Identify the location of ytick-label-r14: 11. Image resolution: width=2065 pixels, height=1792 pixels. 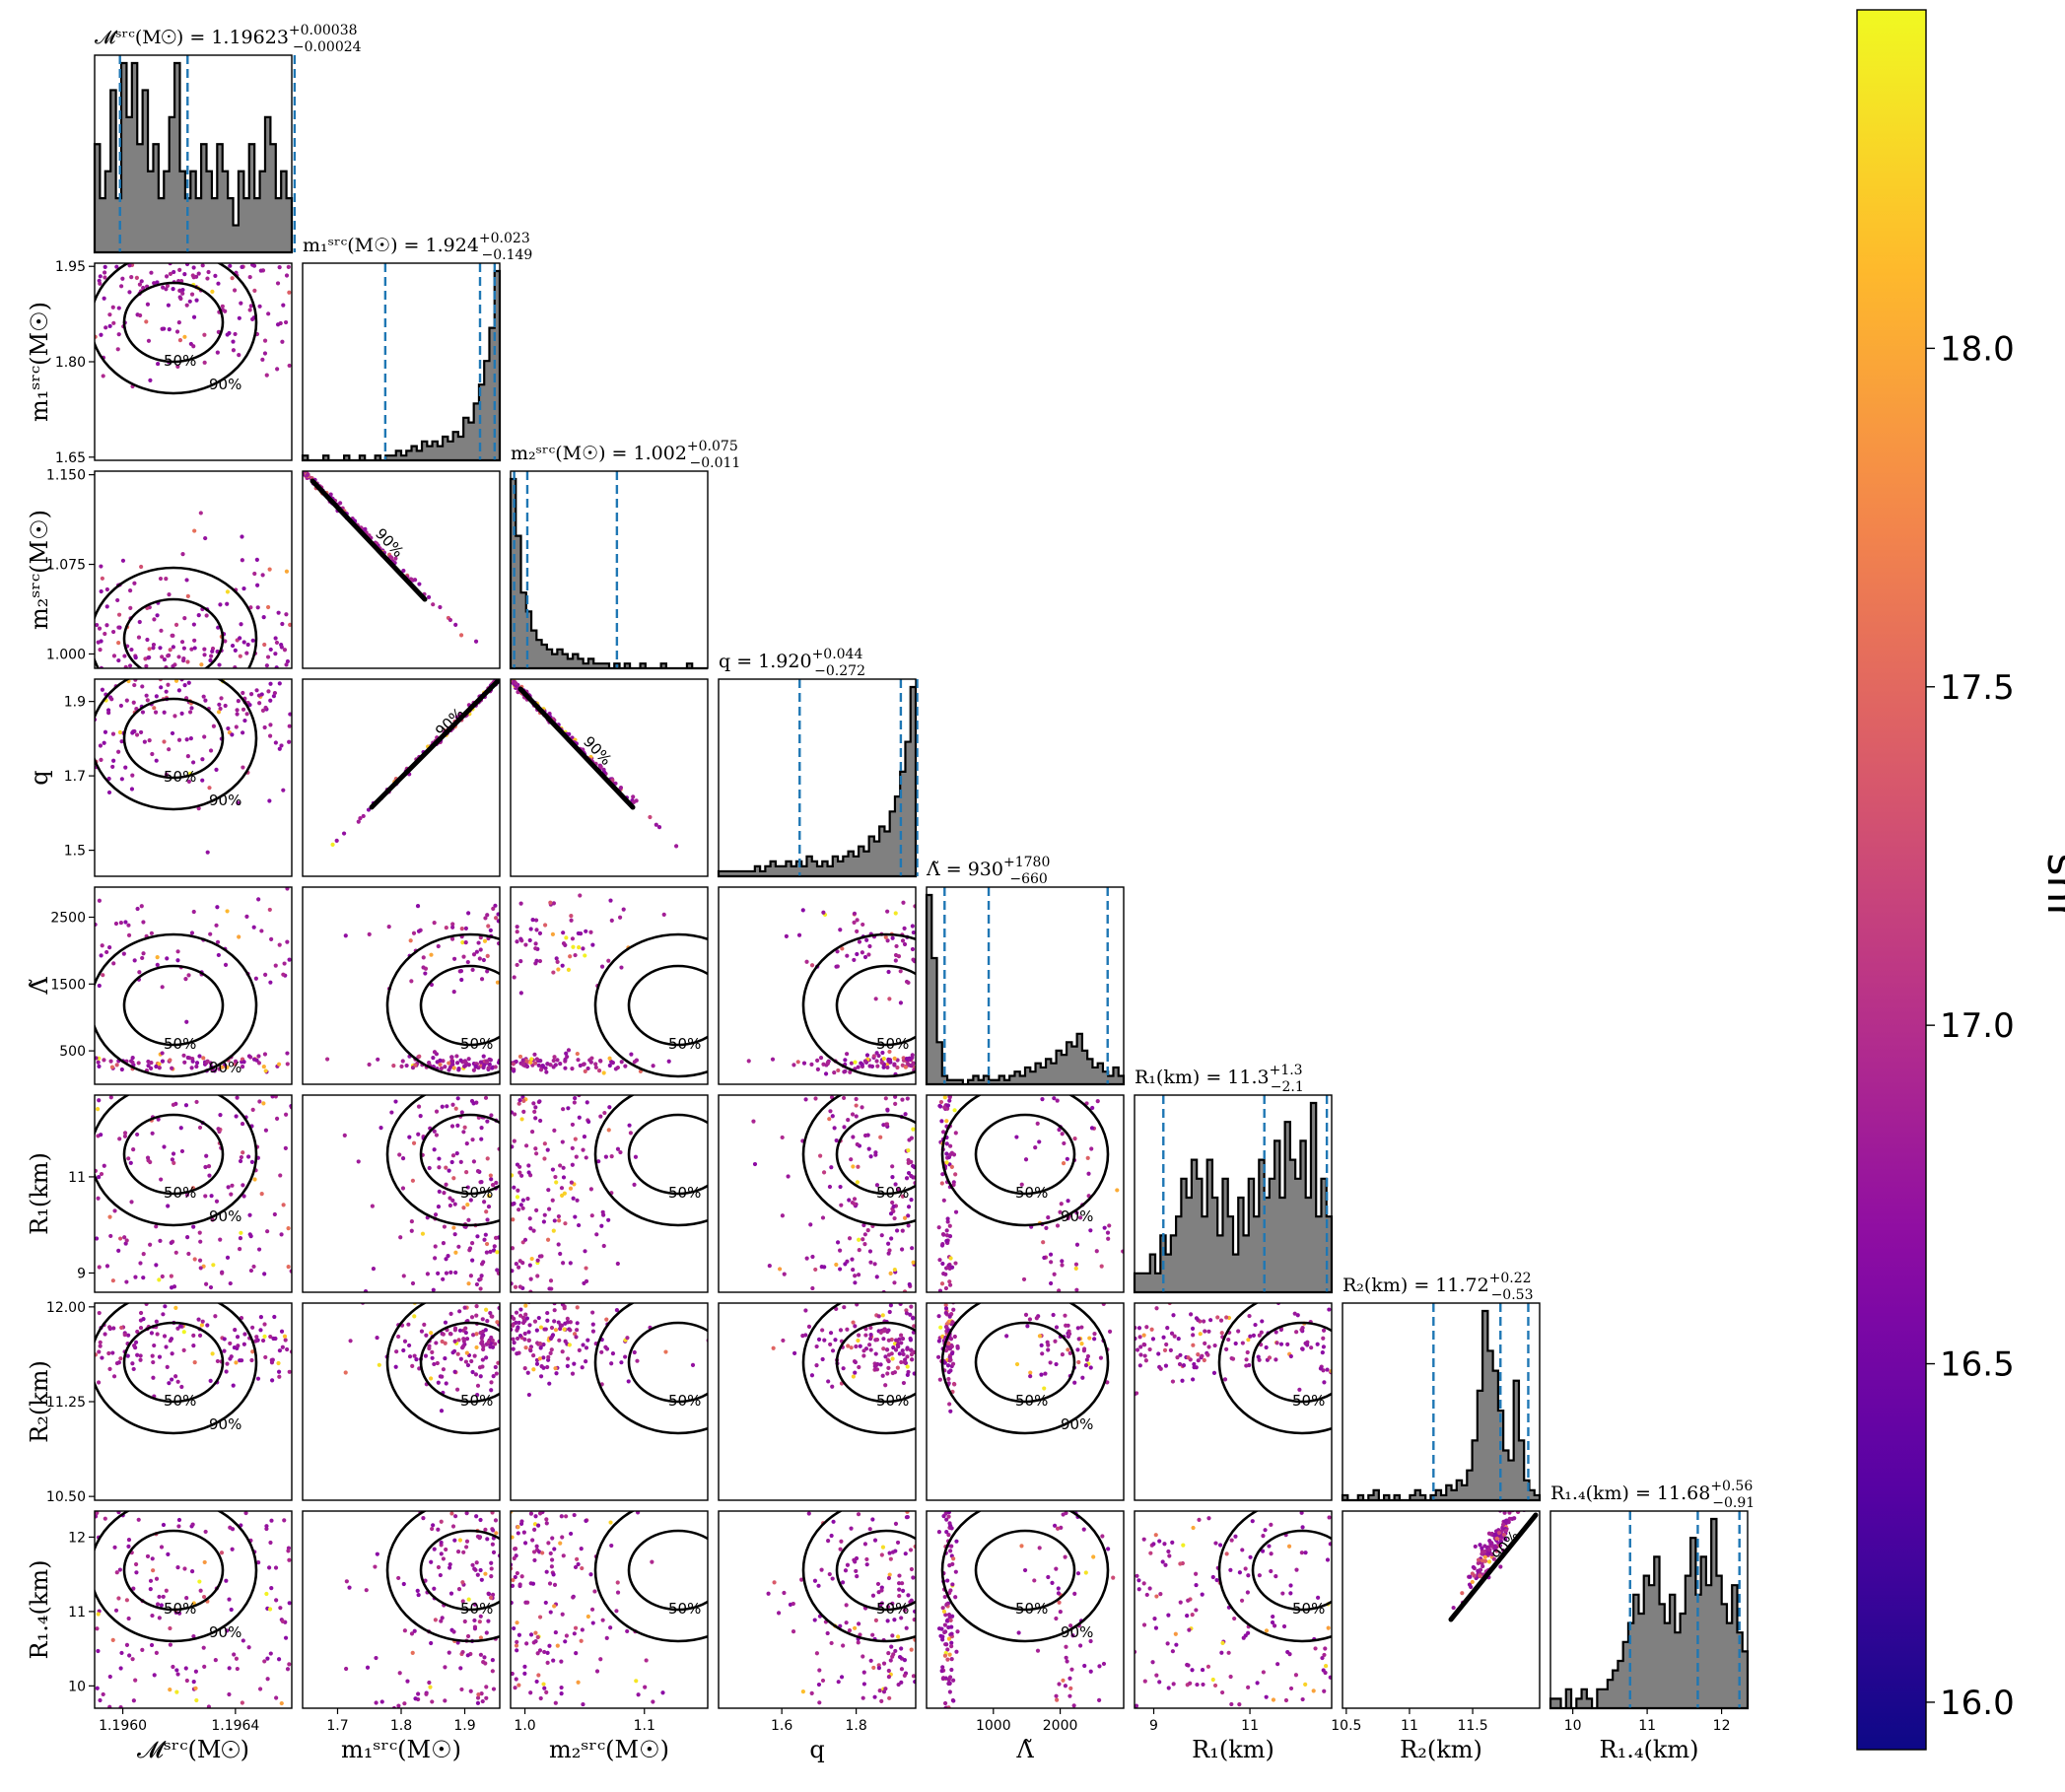
(77, 1612).